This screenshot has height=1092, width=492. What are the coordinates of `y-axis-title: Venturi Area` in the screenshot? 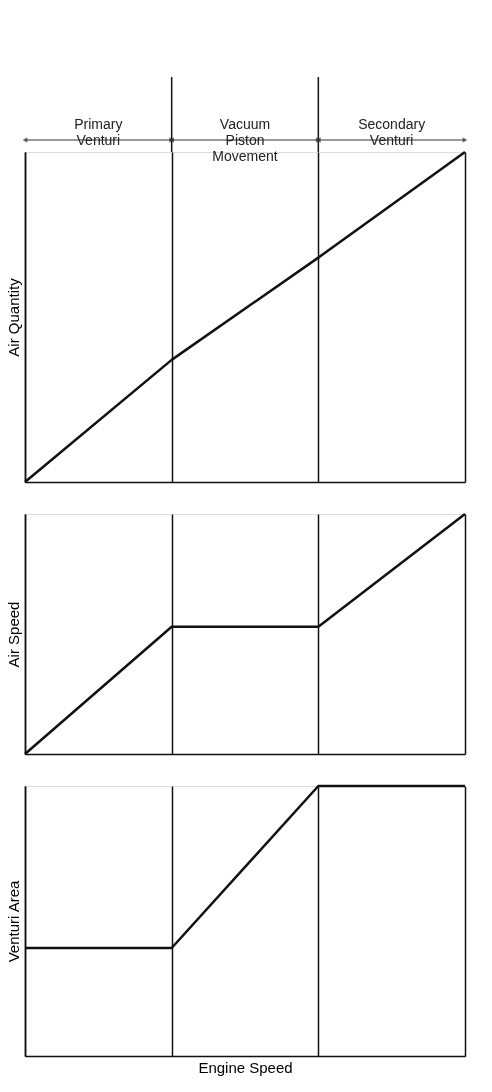 It's located at (13, 921).